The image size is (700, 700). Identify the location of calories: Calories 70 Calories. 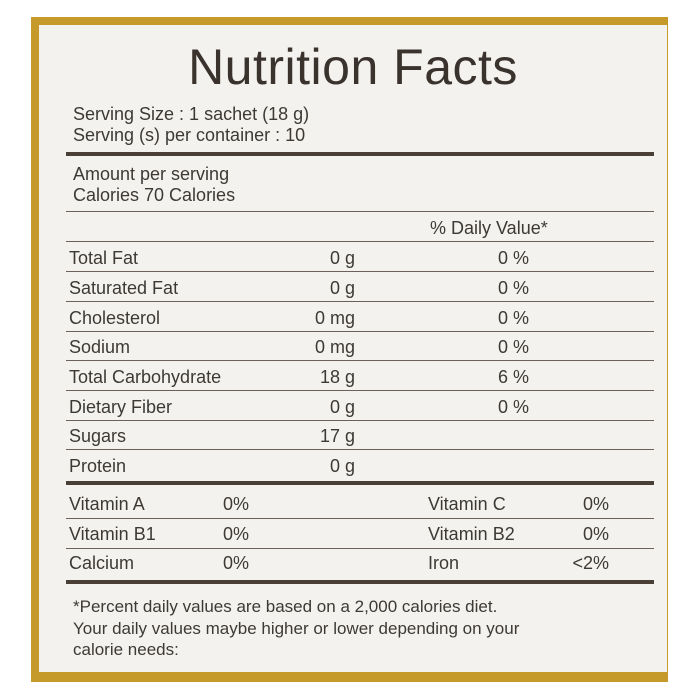
(154, 195).